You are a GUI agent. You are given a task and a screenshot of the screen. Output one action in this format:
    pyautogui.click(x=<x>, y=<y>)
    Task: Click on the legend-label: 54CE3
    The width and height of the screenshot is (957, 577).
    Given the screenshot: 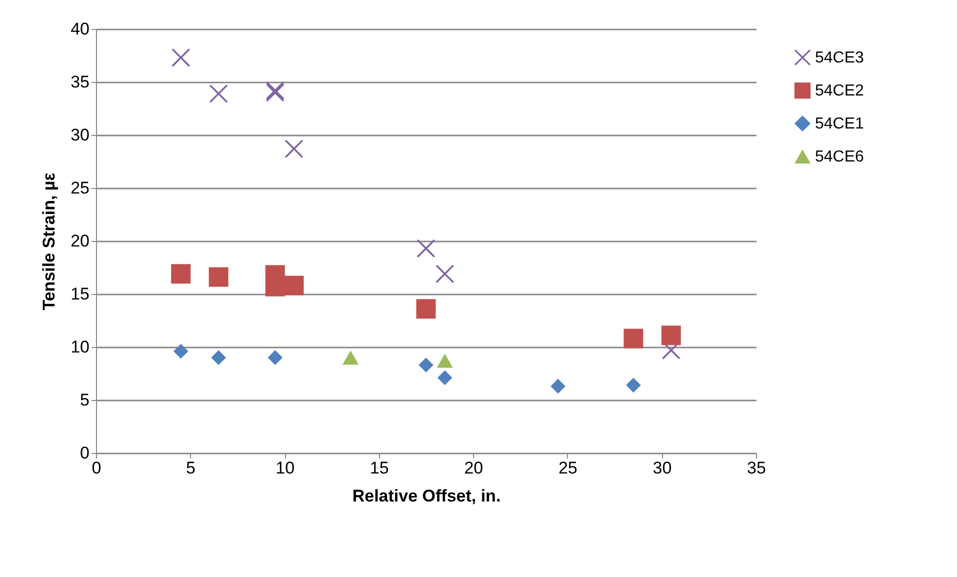 What is the action you would take?
    pyautogui.click(x=839, y=58)
    